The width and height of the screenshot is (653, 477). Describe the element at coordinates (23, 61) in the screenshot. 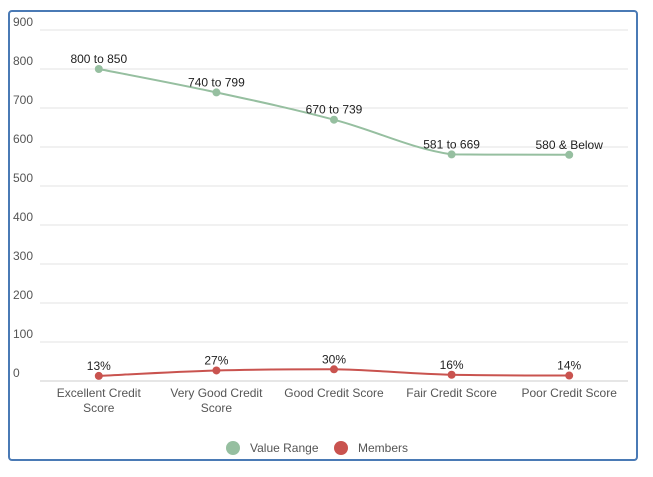

I see `y-tick-label: 800` at that location.